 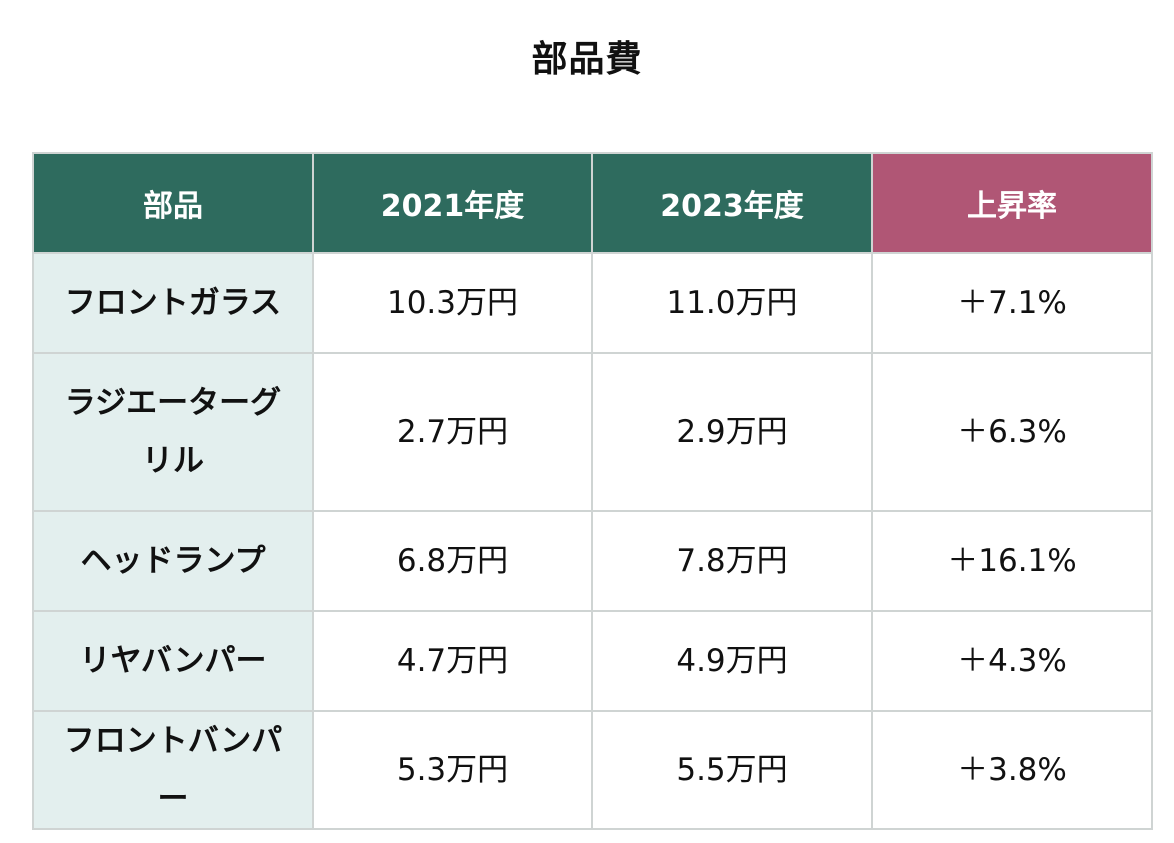 I want to click on cost-2023: 11.0万円, so click(x=732, y=303).